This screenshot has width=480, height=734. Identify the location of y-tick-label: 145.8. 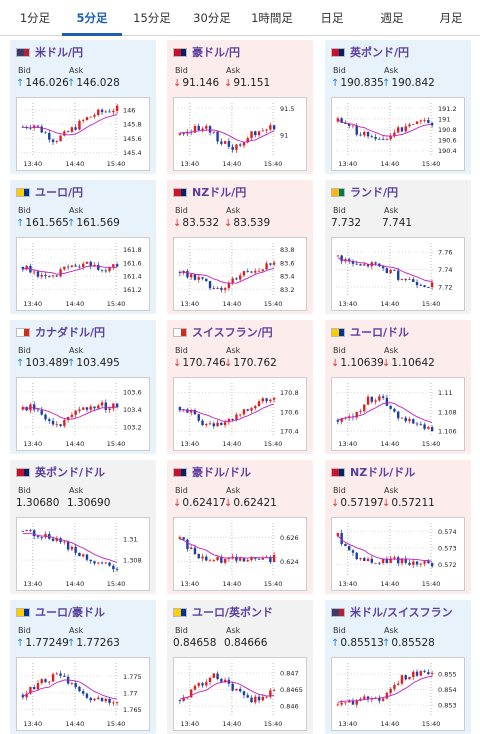
(132, 125).